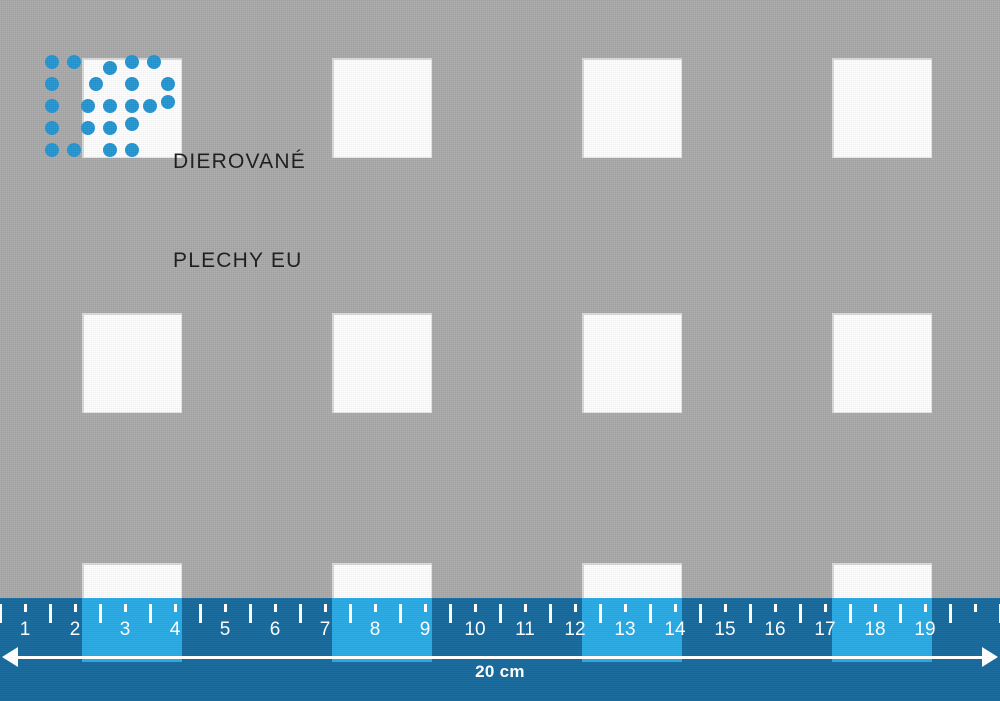 The height and width of the screenshot is (701, 1000). I want to click on logo-dot-21-icon, so click(74, 150).